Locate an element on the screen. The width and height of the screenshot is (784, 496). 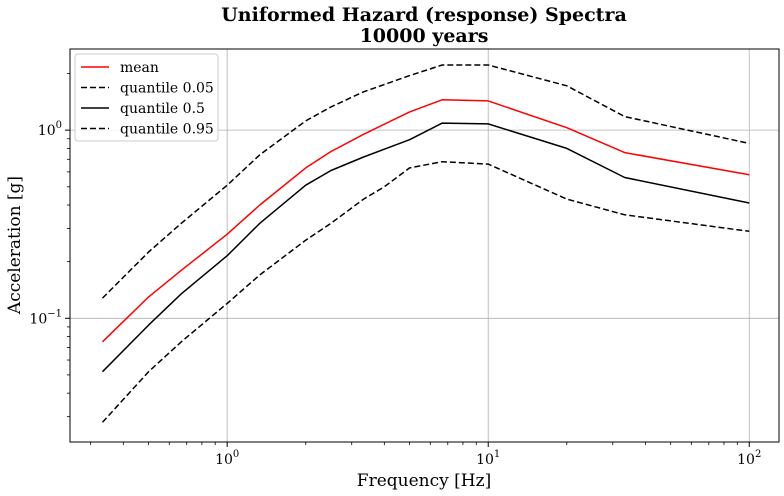
x-tick-exponent: 2 is located at coordinates (758, 454).